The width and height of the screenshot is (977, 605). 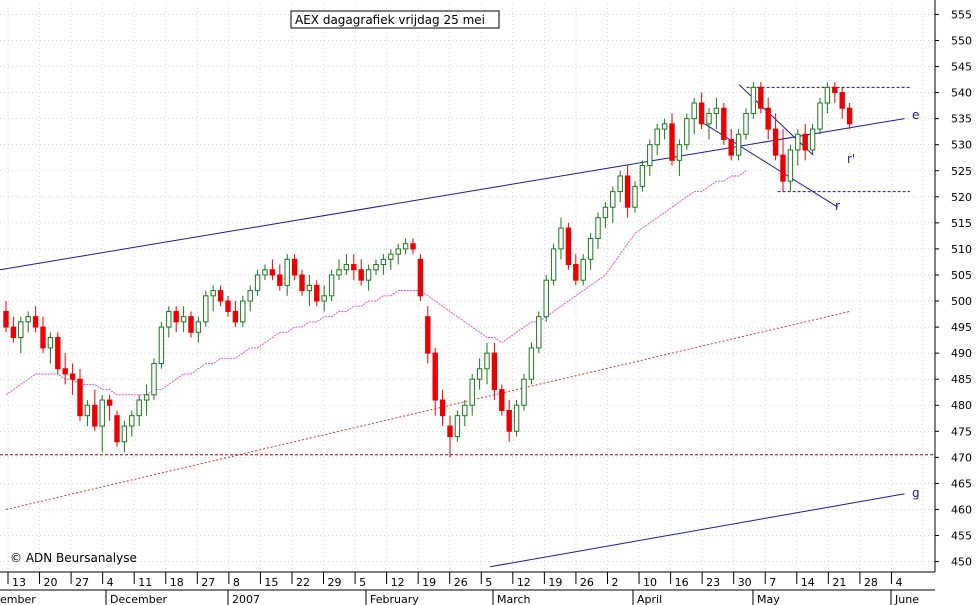 What do you see at coordinates (906, 599) in the screenshot?
I see `month-label: June` at bounding box center [906, 599].